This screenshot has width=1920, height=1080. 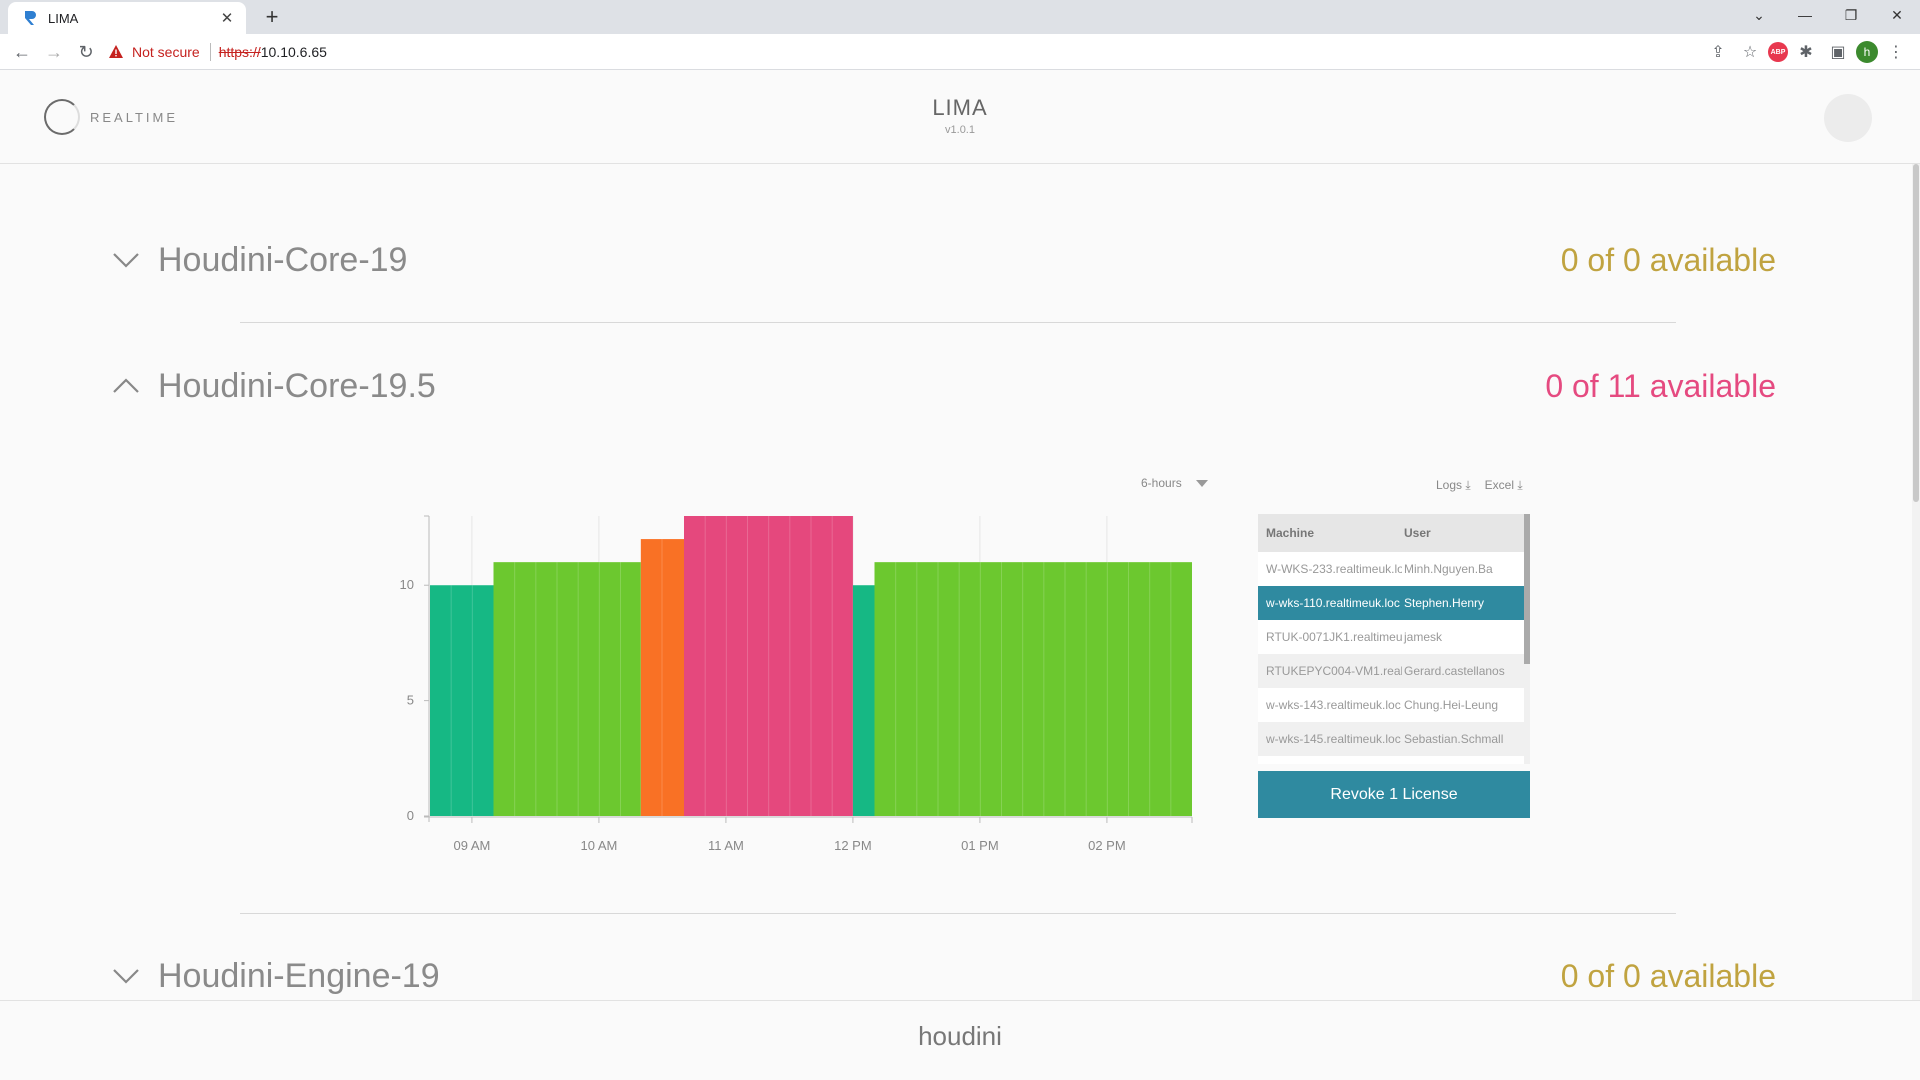 I want to click on app-title: LIMA, so click(x=960, y=107).